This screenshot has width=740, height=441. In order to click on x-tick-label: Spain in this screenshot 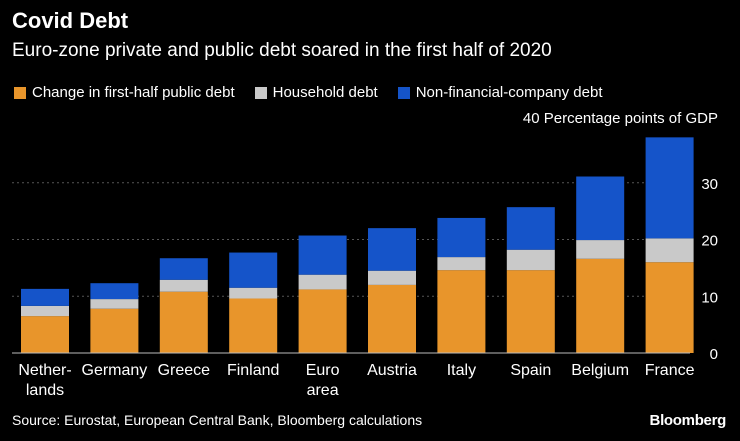, I will do `click(530, 370)`.